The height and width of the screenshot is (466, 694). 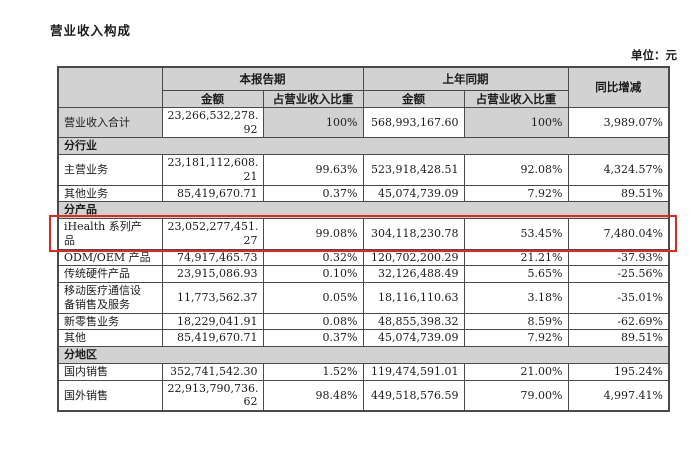 I want to click on current-share-cell: 0.05%, so click(x=313, y=298).